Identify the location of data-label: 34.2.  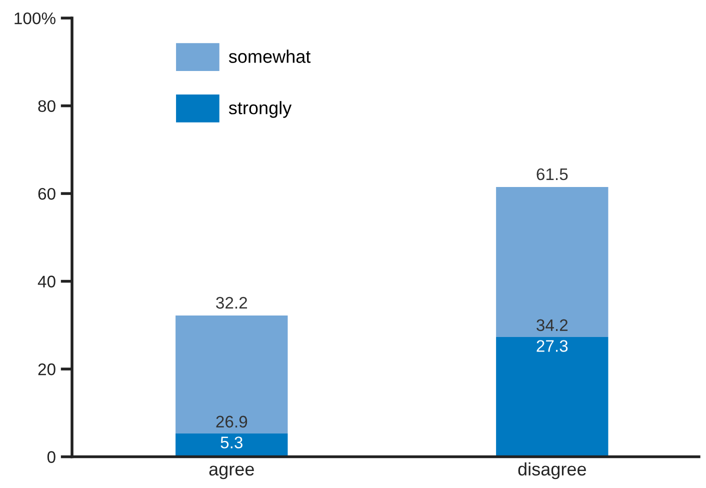
(552, 325).